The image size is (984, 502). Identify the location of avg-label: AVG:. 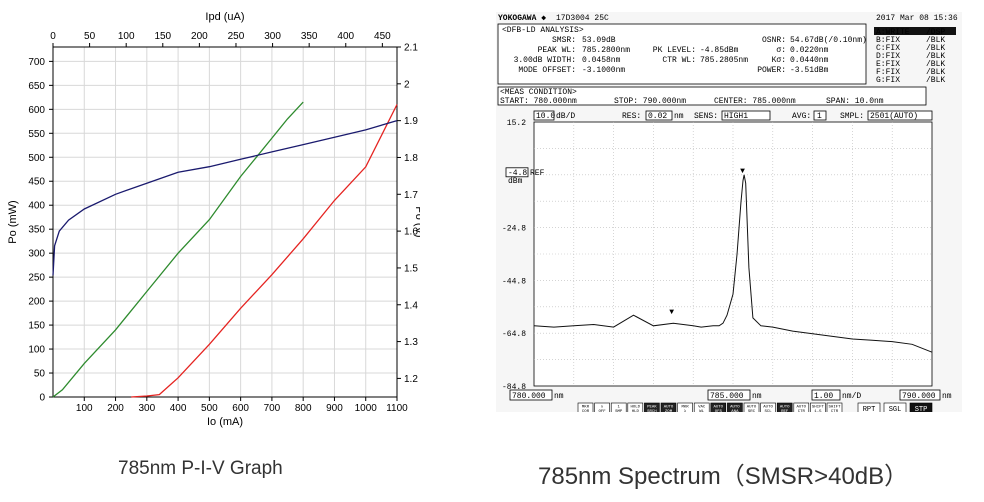
(801, 116).